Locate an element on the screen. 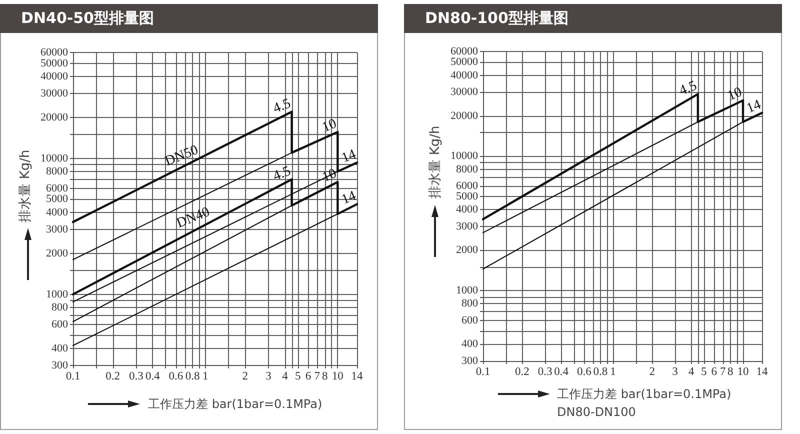 The image size is (800, 434). chart-title: DN80-100型排量图 is located at coordinates (593, 18).